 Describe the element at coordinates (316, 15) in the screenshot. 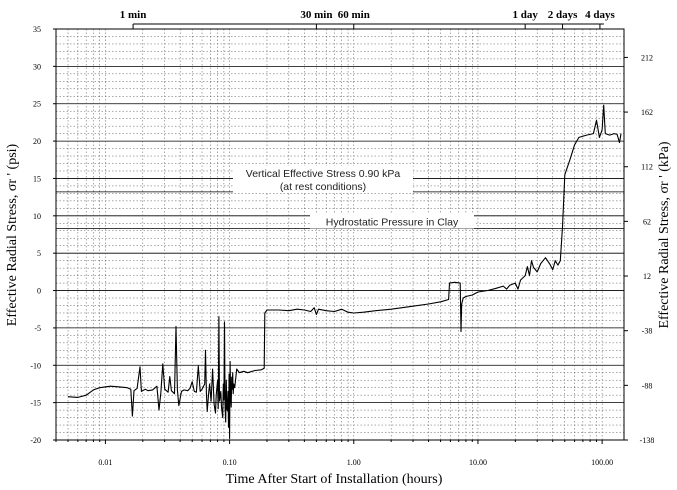

I see `time-marker-label: 30 min` at that location.